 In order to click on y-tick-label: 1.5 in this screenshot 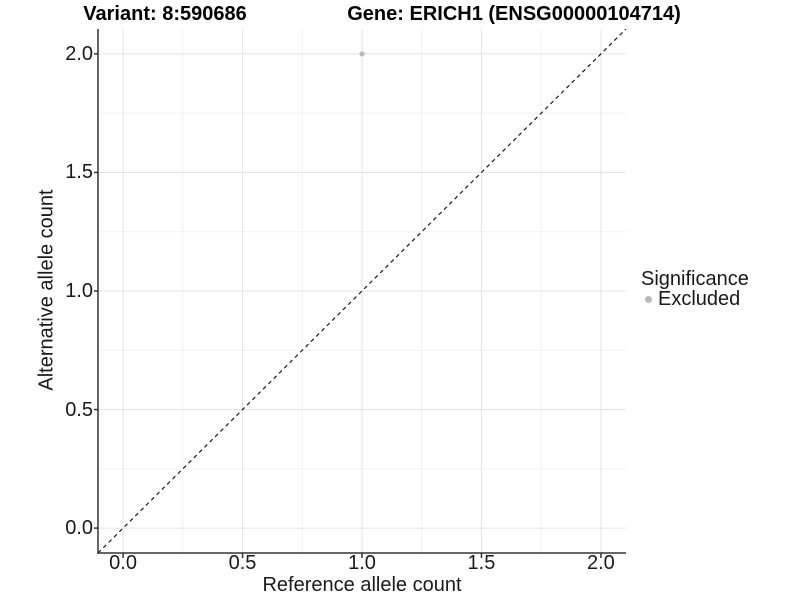, I will do `click(79, 172)`.